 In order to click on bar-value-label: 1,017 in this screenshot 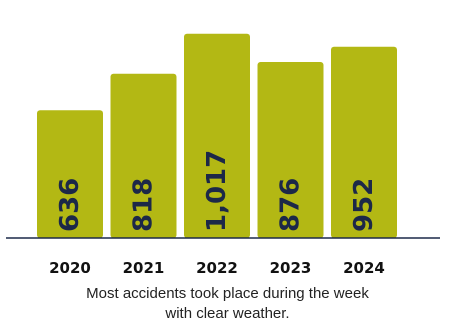, I will do `click(217, 191)`.